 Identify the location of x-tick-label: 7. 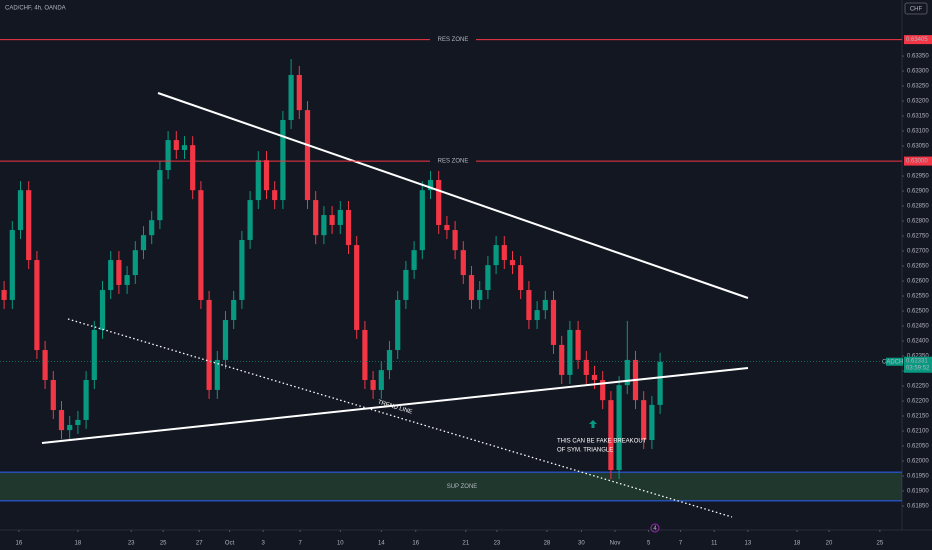
(681, 544).